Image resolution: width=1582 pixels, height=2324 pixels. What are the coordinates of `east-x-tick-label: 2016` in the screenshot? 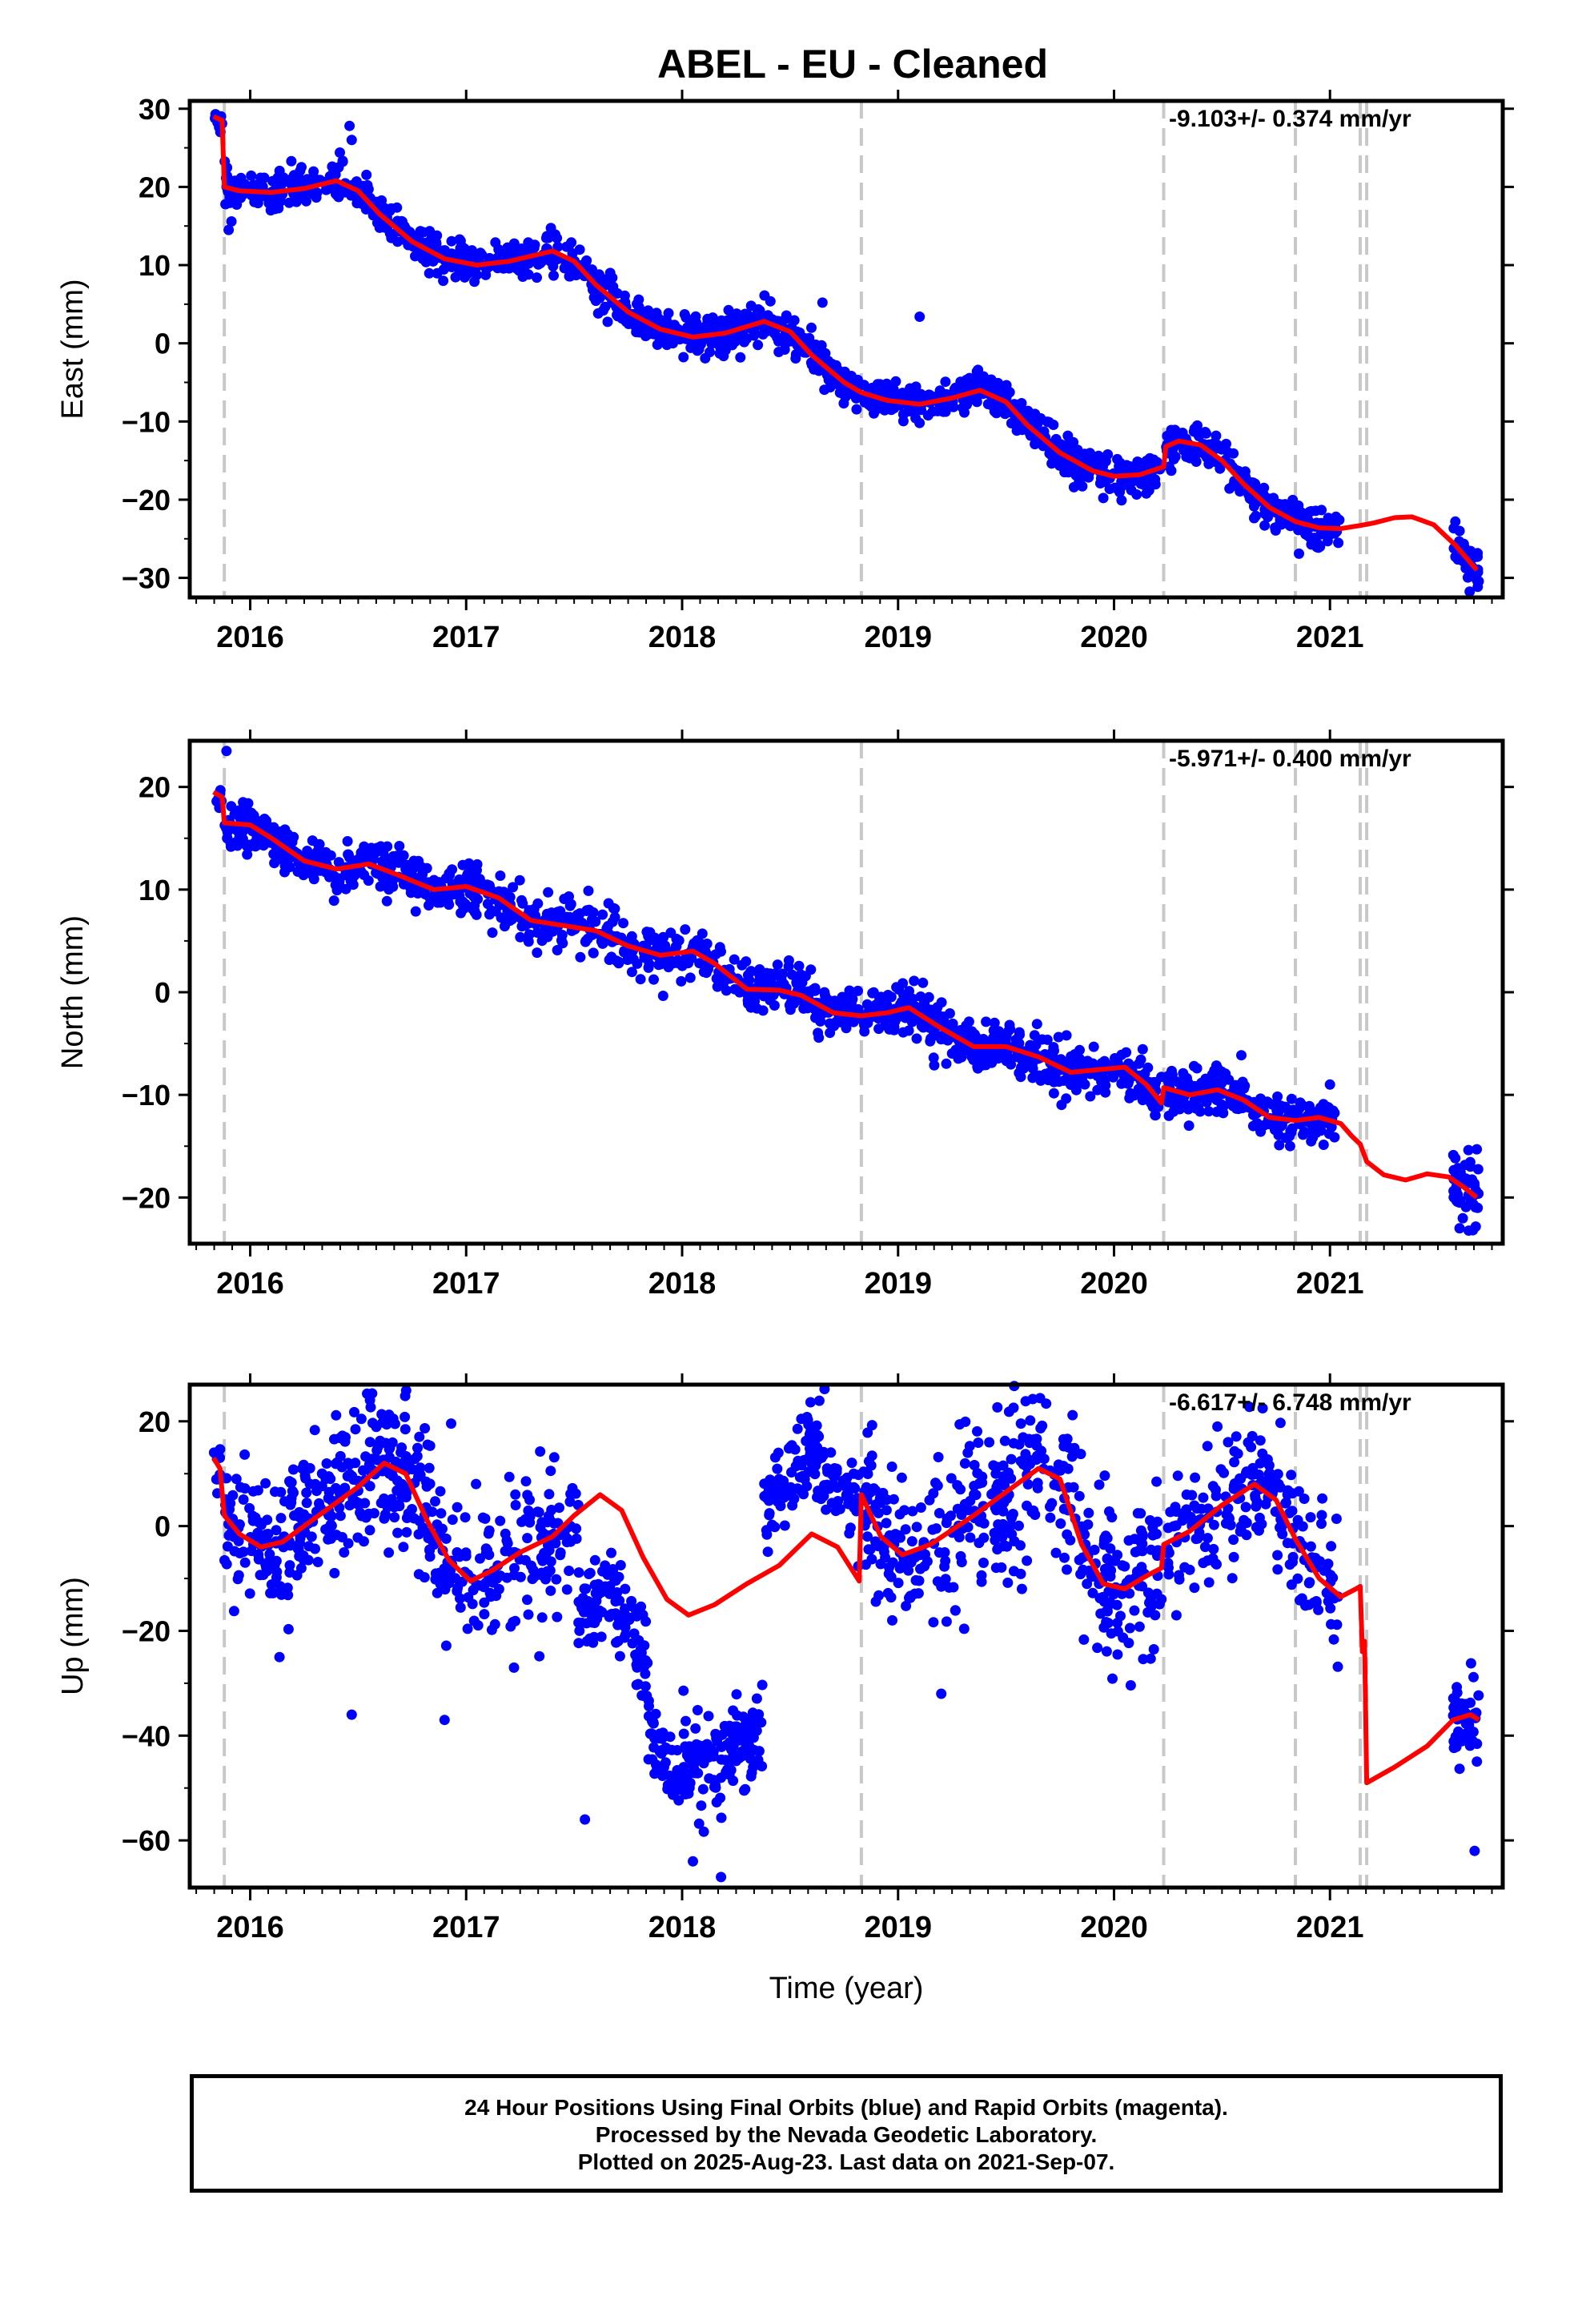 It's located at (250, 637).